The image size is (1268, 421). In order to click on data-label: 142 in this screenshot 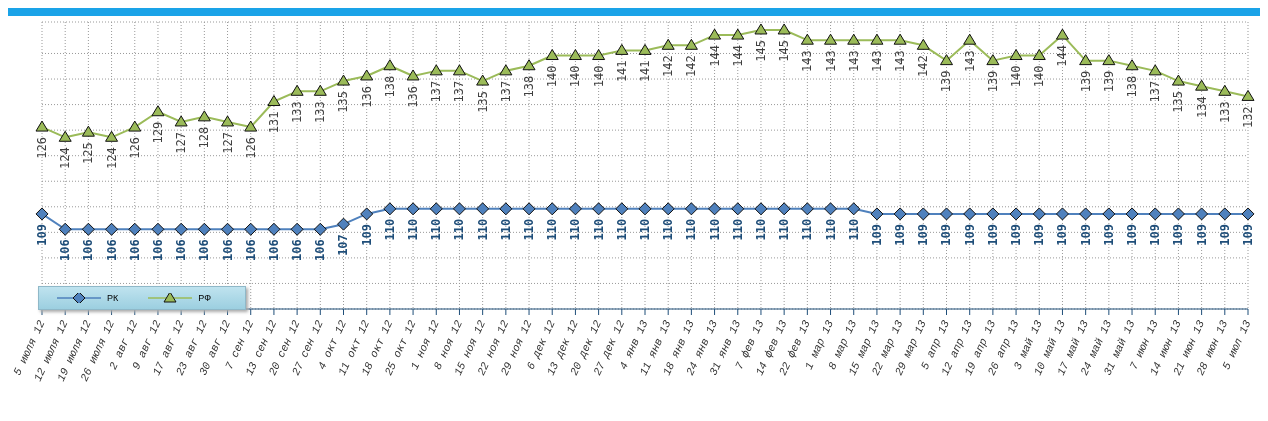, I will do `click(923, 66)`.